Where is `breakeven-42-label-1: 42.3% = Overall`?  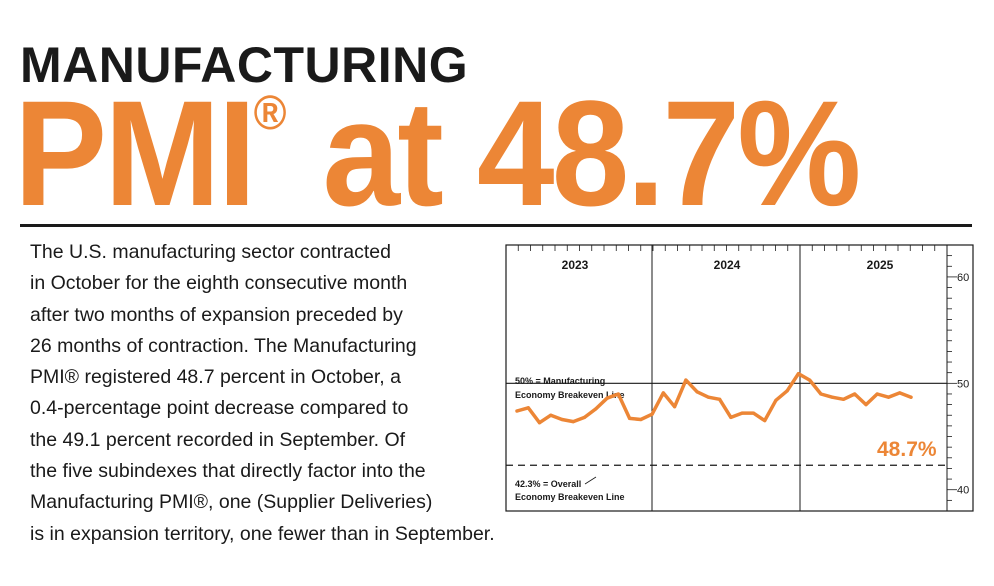
breakeven-42-label-1: 42.3% = Overall is located at coordinates (548, 484).